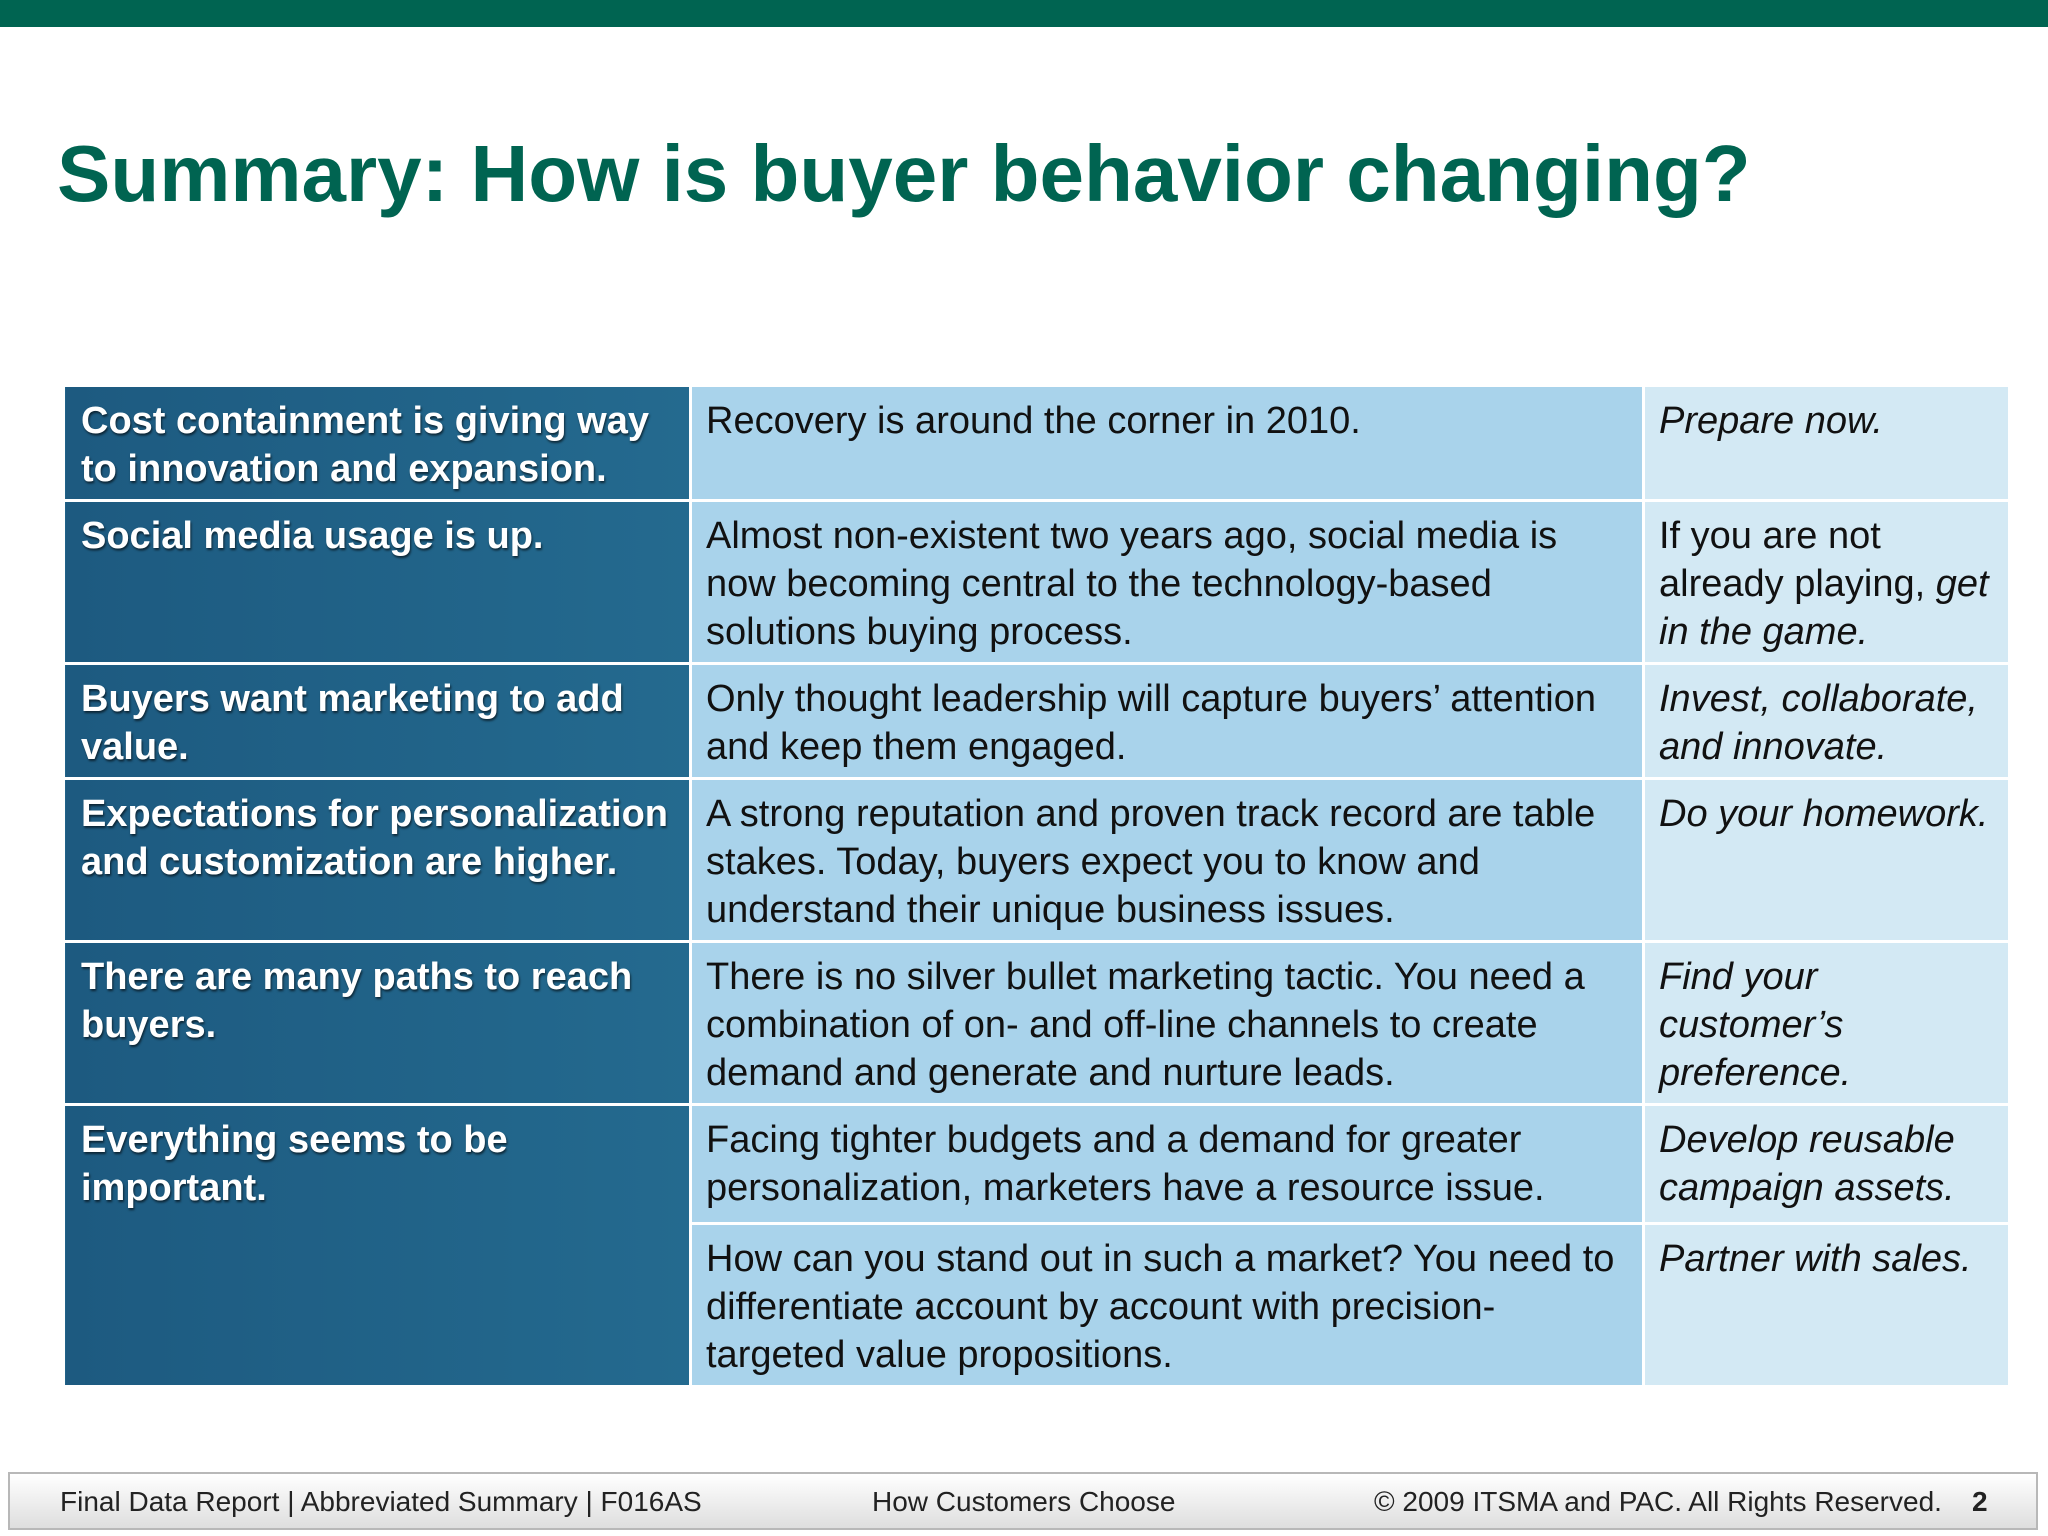 The width and height of the screenshot is (2048, 1536). I want to click on action-lead: If you are not already playing,, so click(1792, 560).